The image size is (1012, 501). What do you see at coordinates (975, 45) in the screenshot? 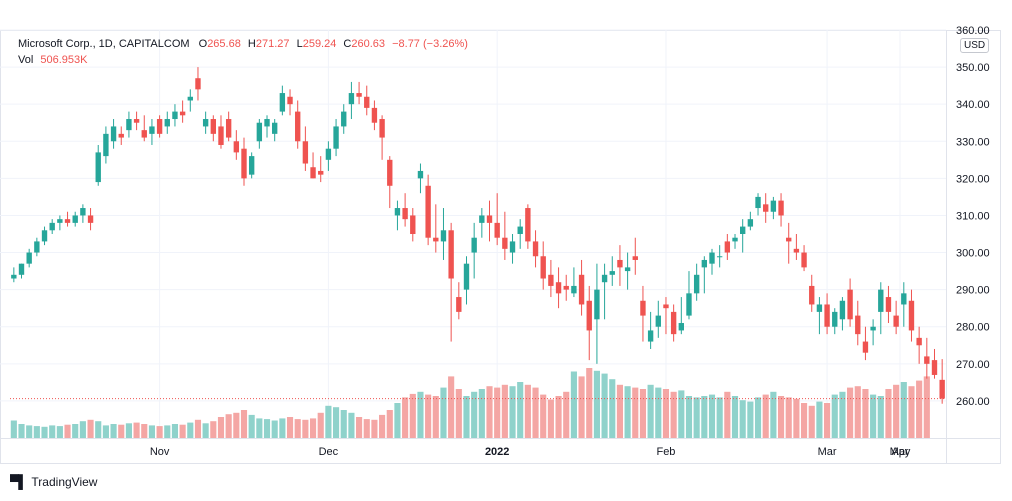
I see `currency-button: USD` at bounding box center [975, 45].